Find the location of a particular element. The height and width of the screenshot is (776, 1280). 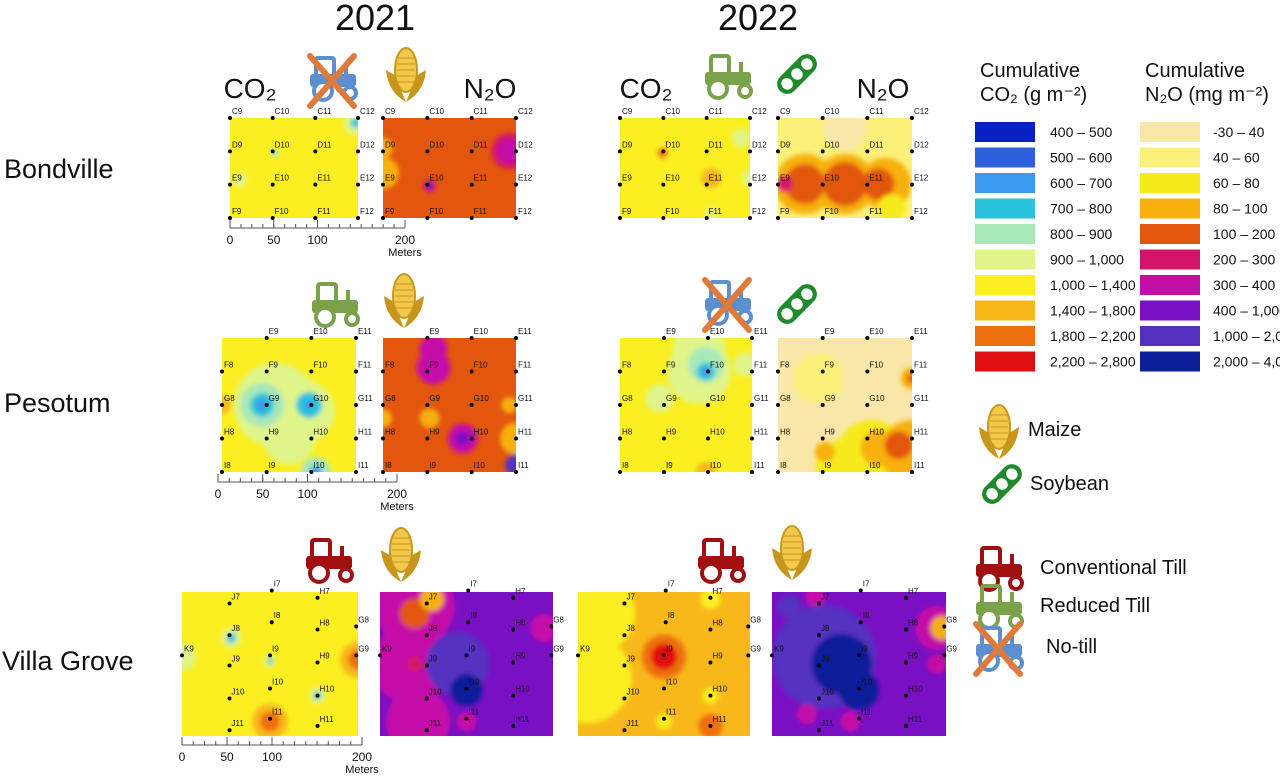

scale-tick-label: 100 is located at coordinates (272, 757).